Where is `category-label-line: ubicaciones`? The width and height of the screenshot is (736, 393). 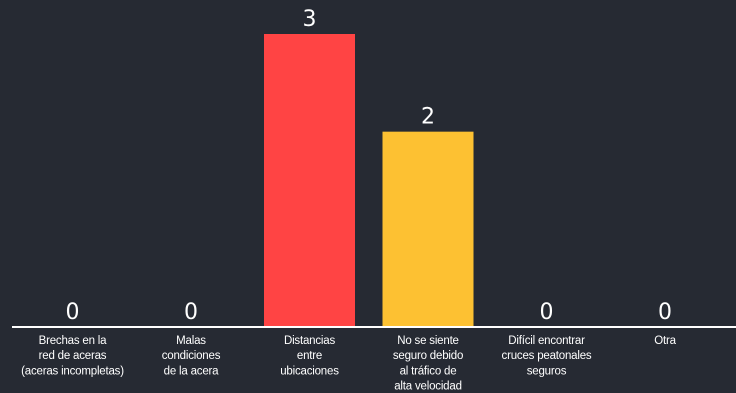
category-label-line: ubicaciones is located at coordinates (309, 371).